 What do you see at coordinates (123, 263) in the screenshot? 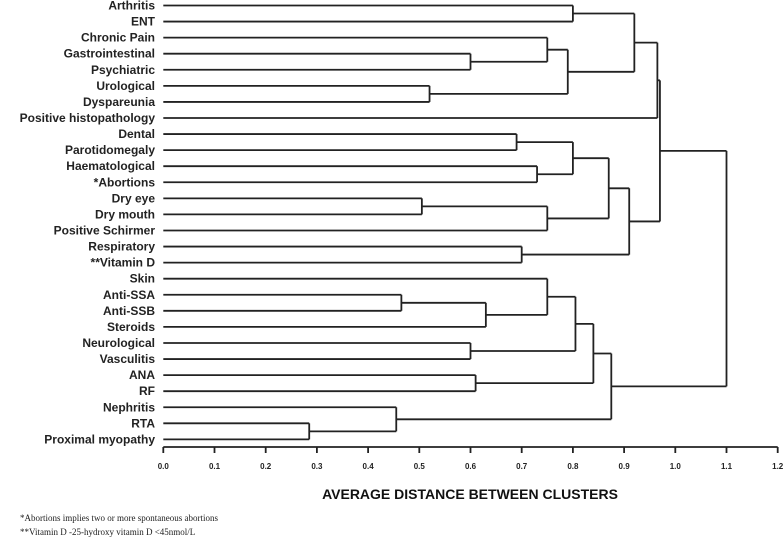
I see `leaf-label: **Vitamin D` at bounding box center [123, 263].